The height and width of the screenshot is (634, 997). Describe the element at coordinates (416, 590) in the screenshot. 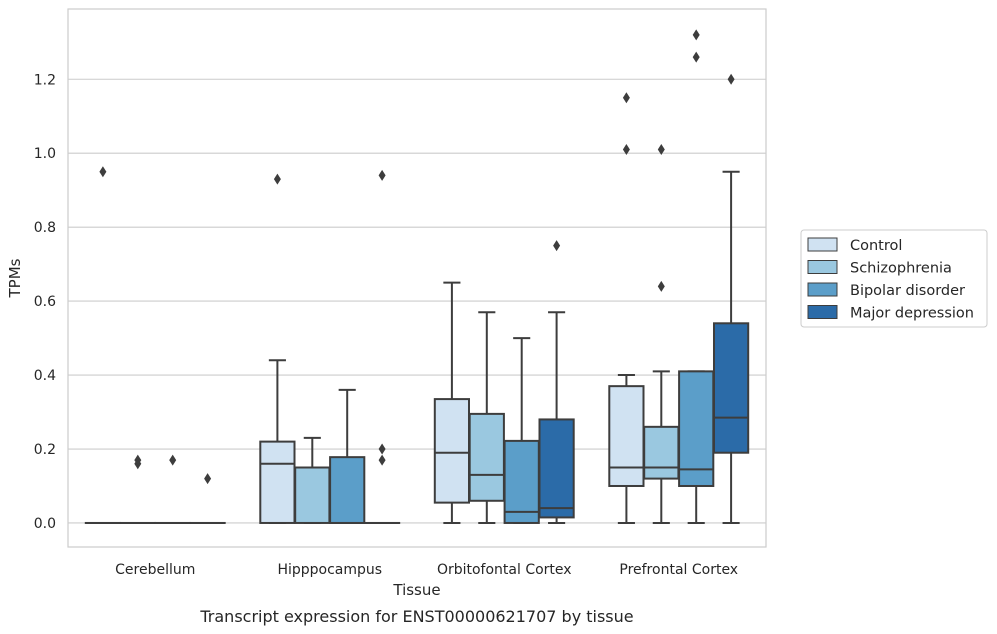

I see `x-axis-label: Tissue` at that location.